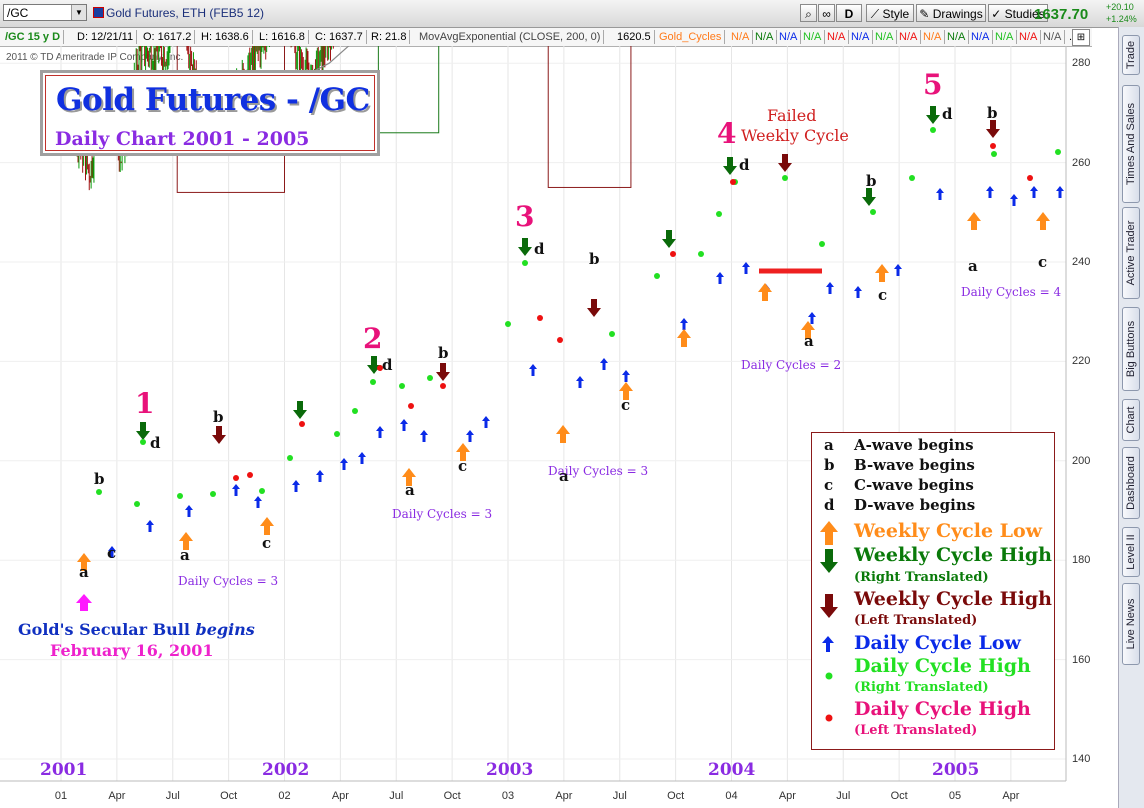 The image size is (1144, 808). I want to click on symbol-value: /GC, so click(18, 13).